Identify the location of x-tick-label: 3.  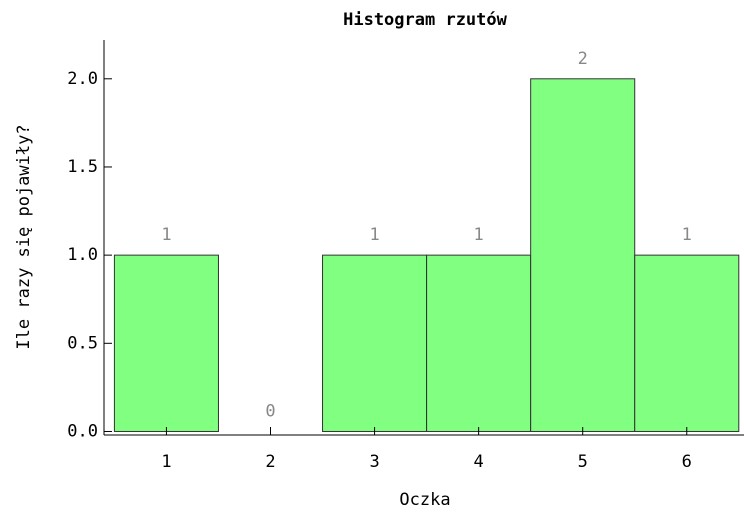
(374, 462).